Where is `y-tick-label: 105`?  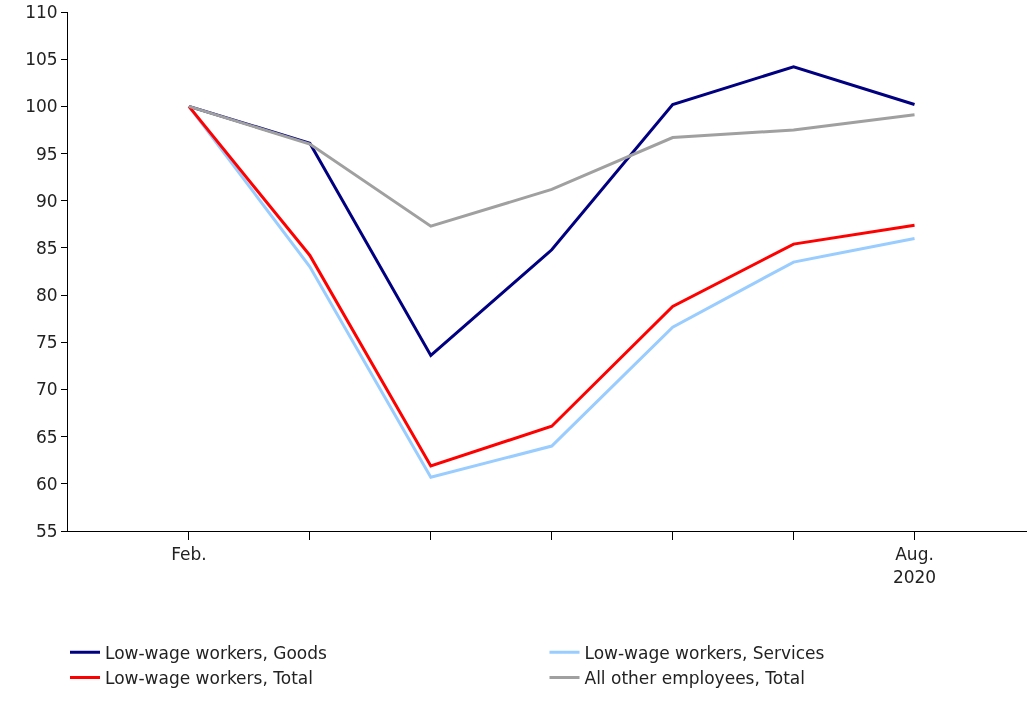
y-tick-label: 105 is located at coordinates (41, 59).